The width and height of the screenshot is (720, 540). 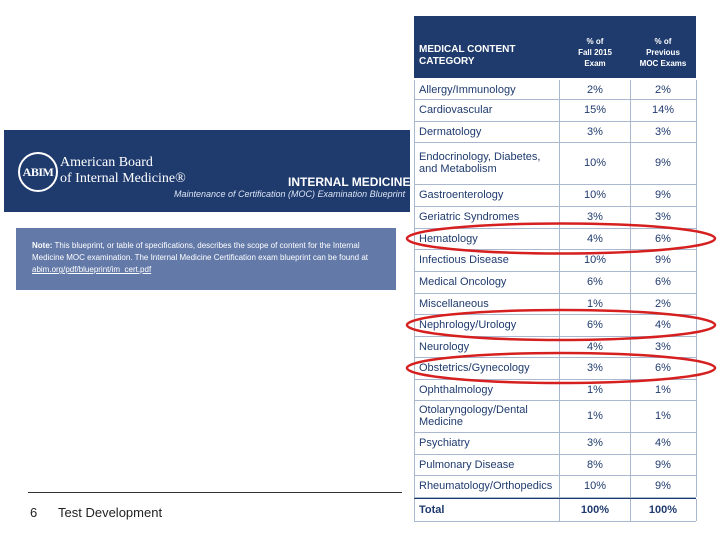 What do you see at coordinates (487, 325) in the screenshot?
I see `row-category: Nephrology/Urology` at bounding box center [487, 325].